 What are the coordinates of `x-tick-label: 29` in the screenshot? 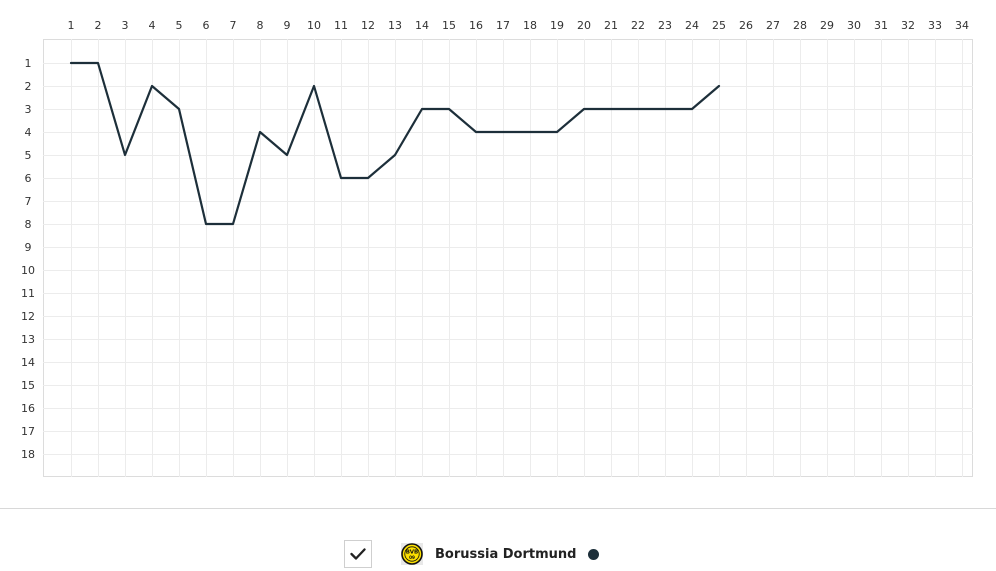 It's located at (827, 25).